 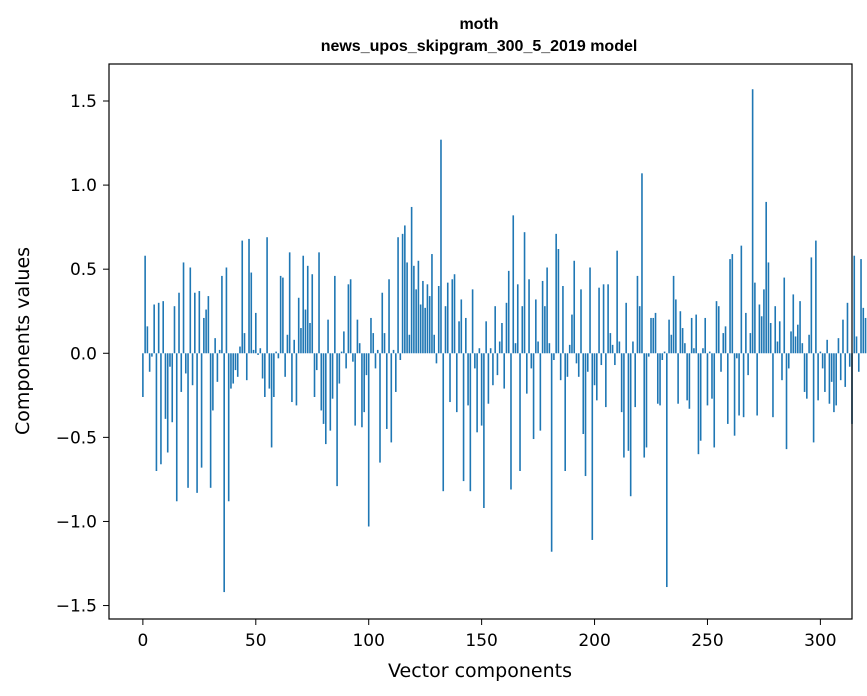 I want to click on y-axis-label: Components values, so click(x=23, y=341).